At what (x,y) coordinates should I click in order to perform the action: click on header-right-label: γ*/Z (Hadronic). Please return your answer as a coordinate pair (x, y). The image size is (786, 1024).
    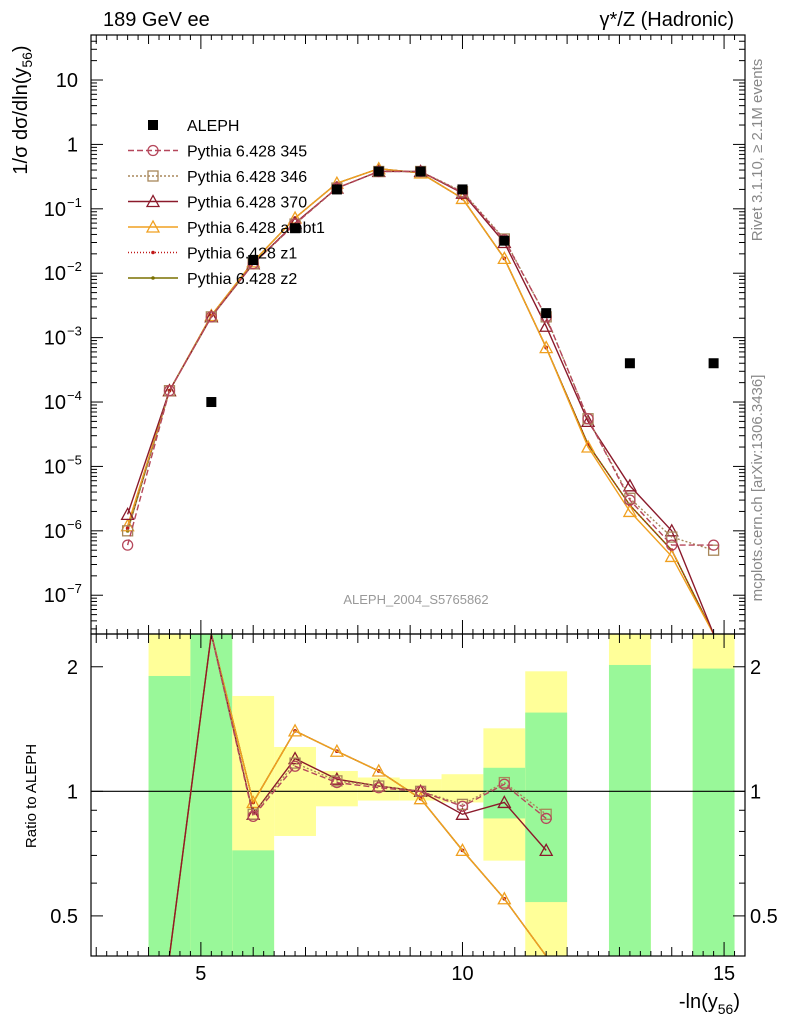
    Looking at the image, I should click on (667, 20).